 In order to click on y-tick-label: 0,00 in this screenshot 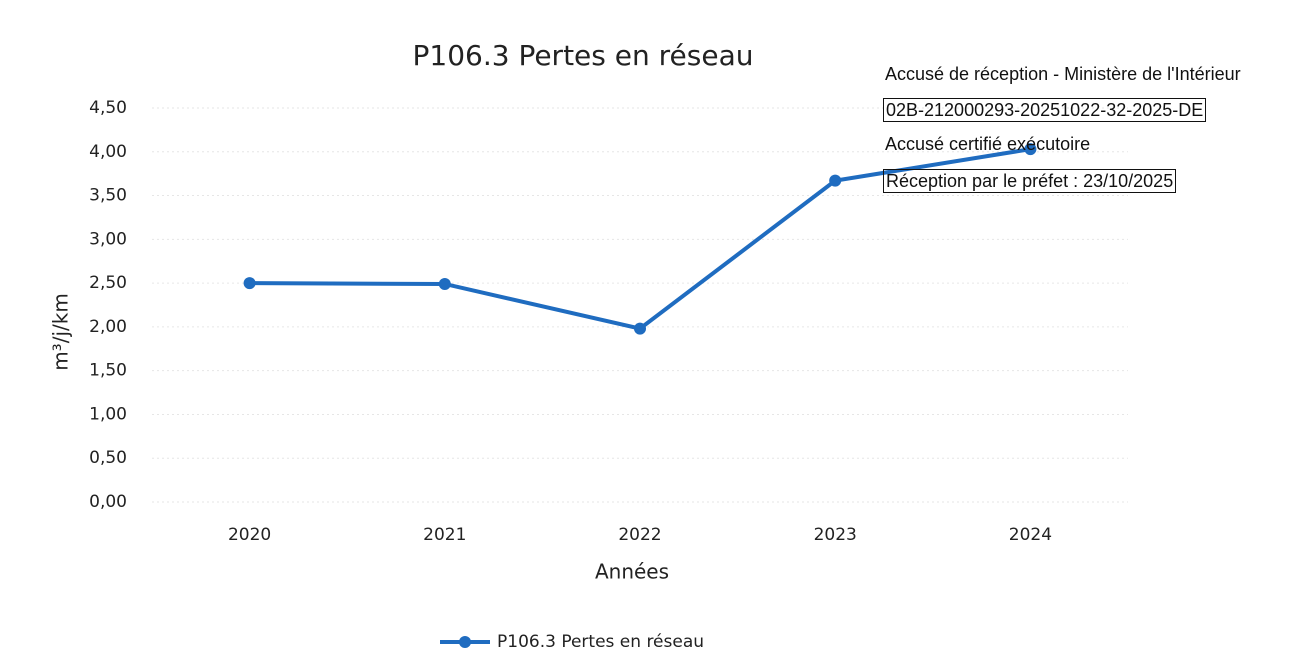, I will do `click(108, 502)`.